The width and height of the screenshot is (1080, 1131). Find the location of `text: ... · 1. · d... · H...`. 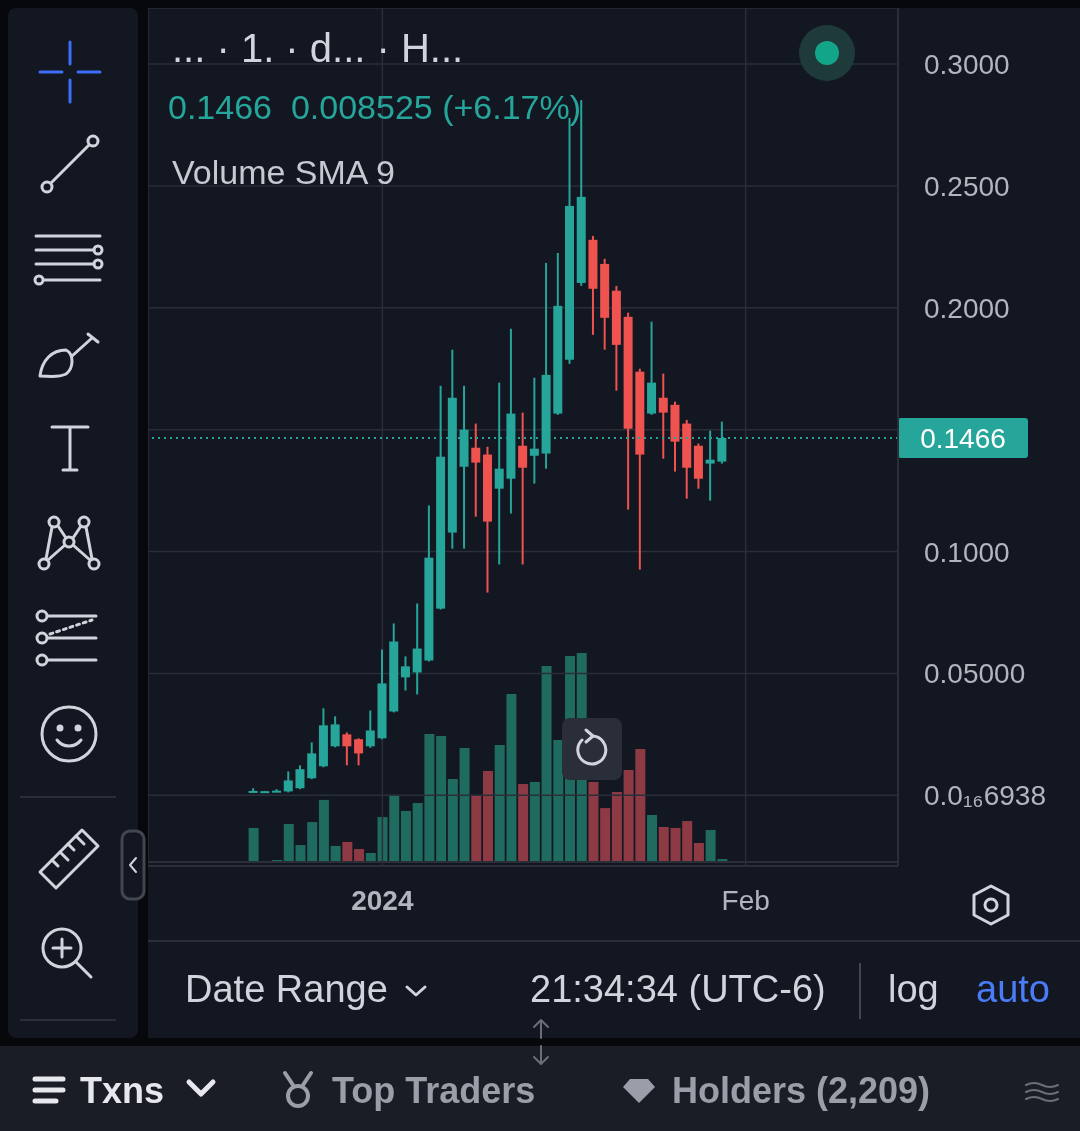

text: ... · 1. · d... · H... is located at coordinates (318, 48).